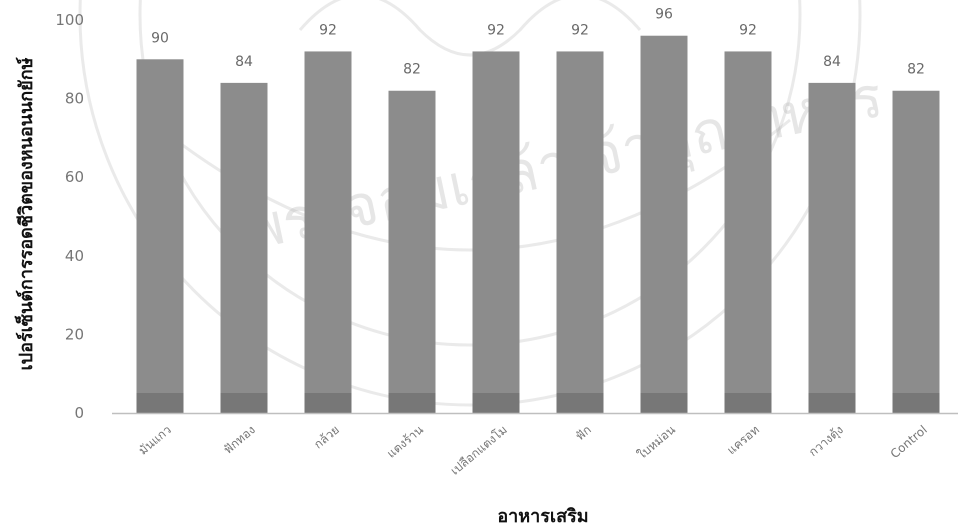 The width and height of the screenshot is (970, 528). I want to click on x-axis-title: อาหารเสริม, so click(542, 516).